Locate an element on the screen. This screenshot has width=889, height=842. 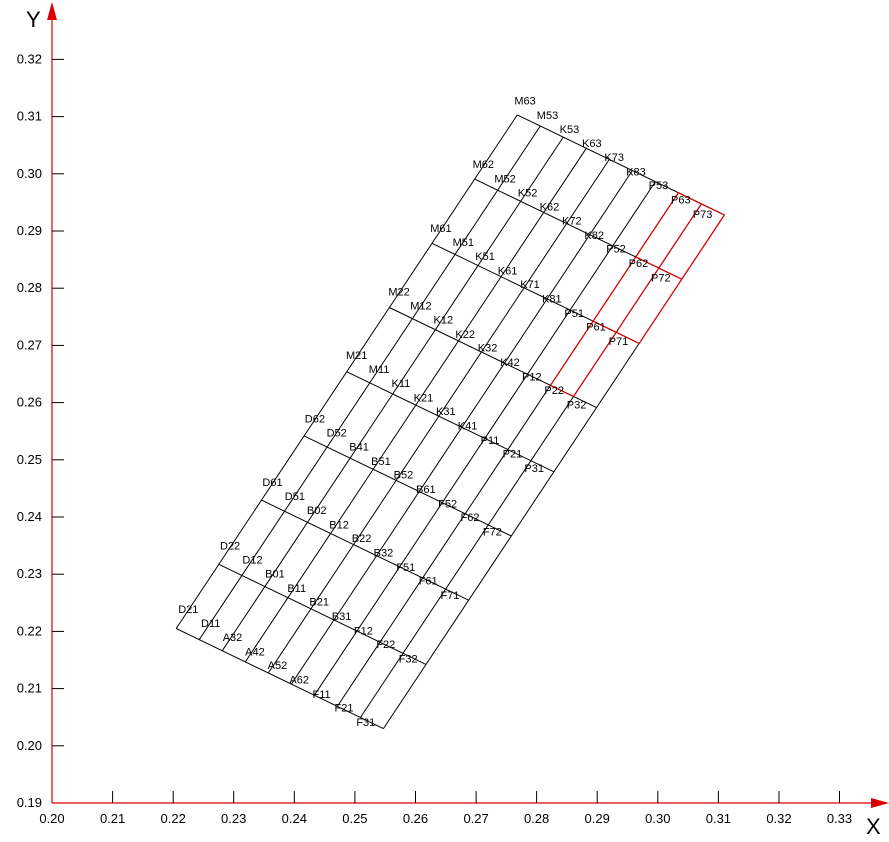
cell-label: M22 is located at coordinates (398, 293).